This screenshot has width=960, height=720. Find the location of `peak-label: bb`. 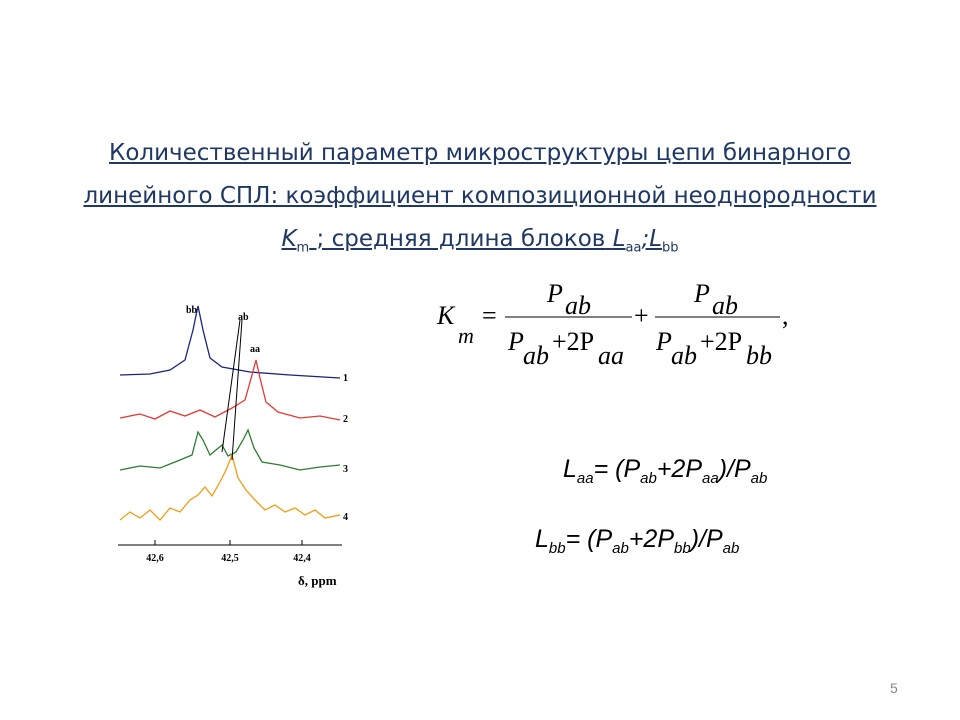

peak-label: bb is located at coordinates (192, 310).